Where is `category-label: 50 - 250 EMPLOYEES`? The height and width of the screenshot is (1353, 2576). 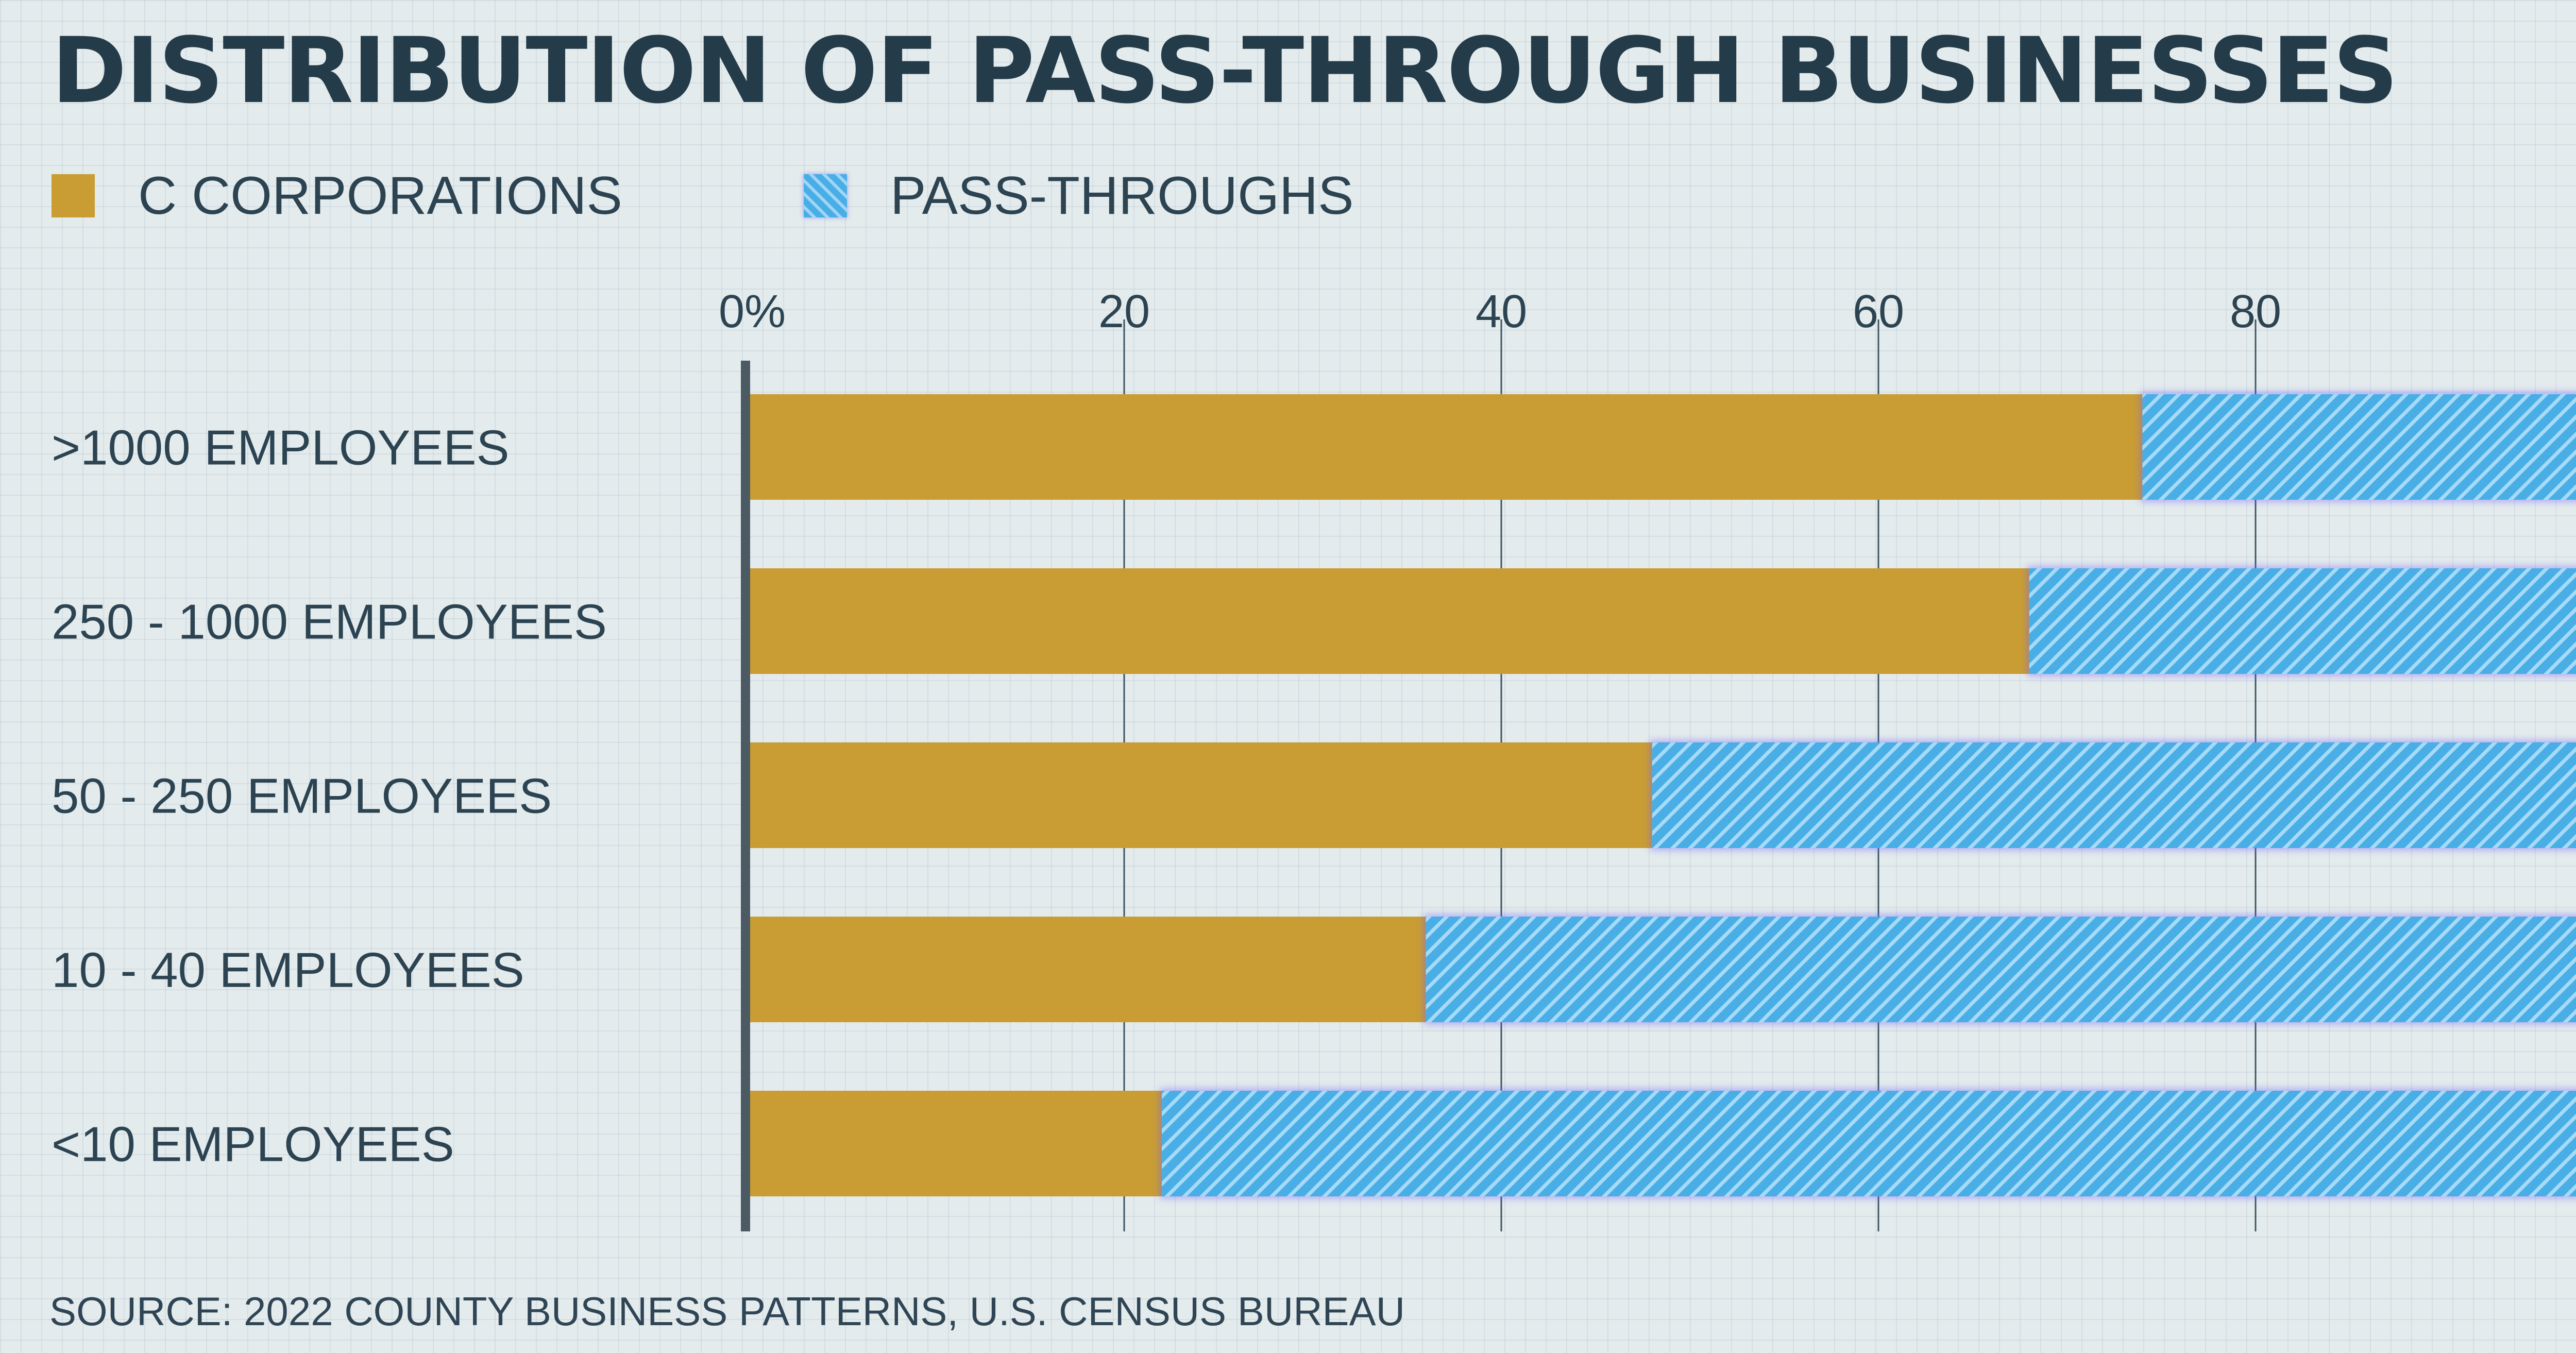
category-label: 50 - 250 EMPLOYEES is located at coordinates (302, 796).